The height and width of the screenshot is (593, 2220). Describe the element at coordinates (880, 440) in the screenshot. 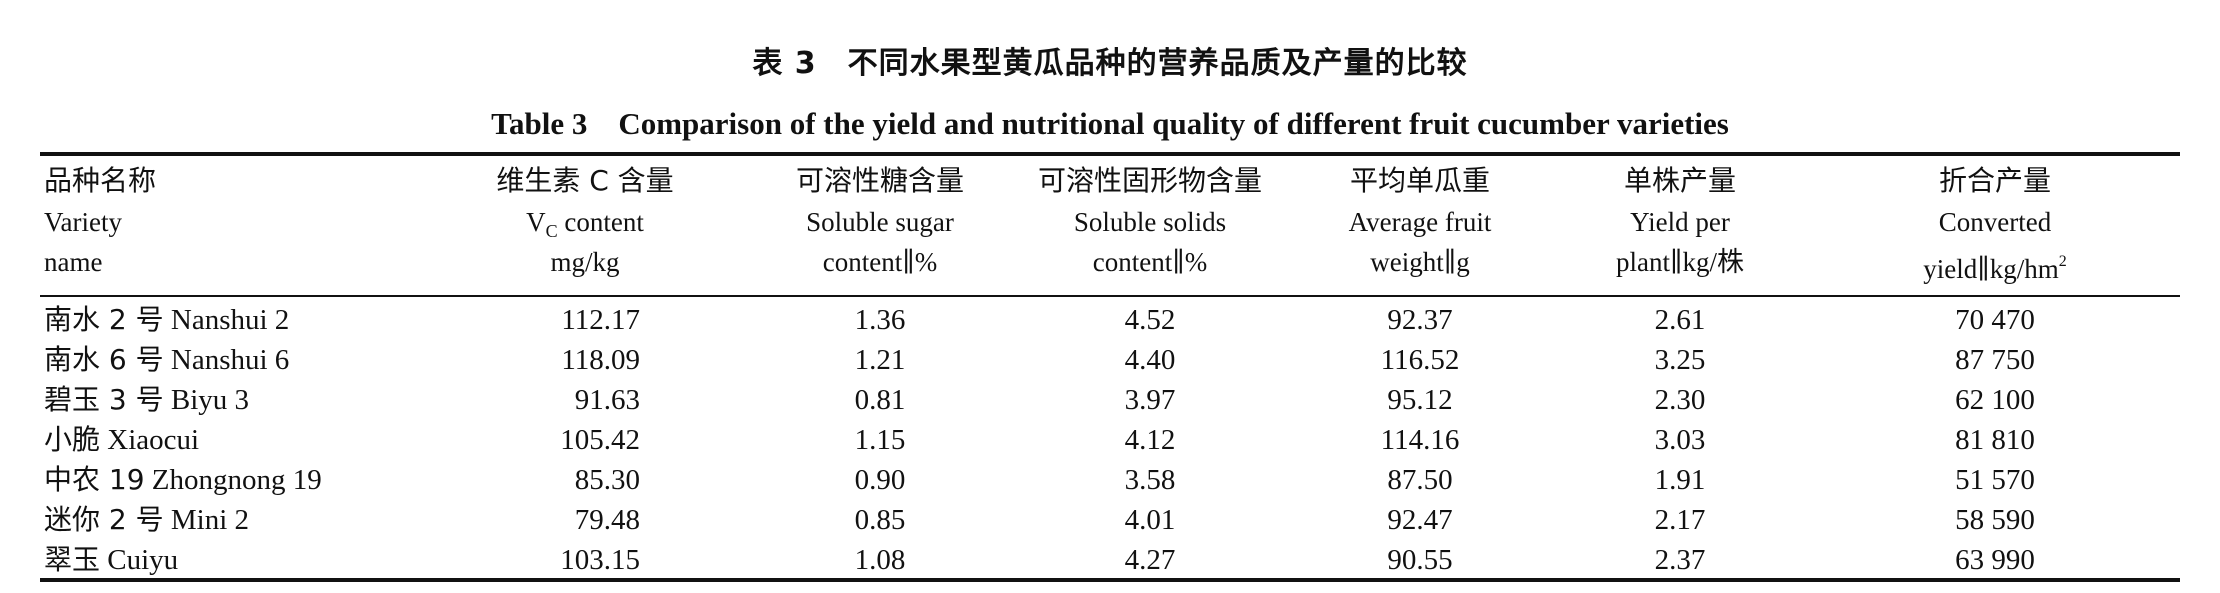

I see `sugar-cell: 1.15` at that location.